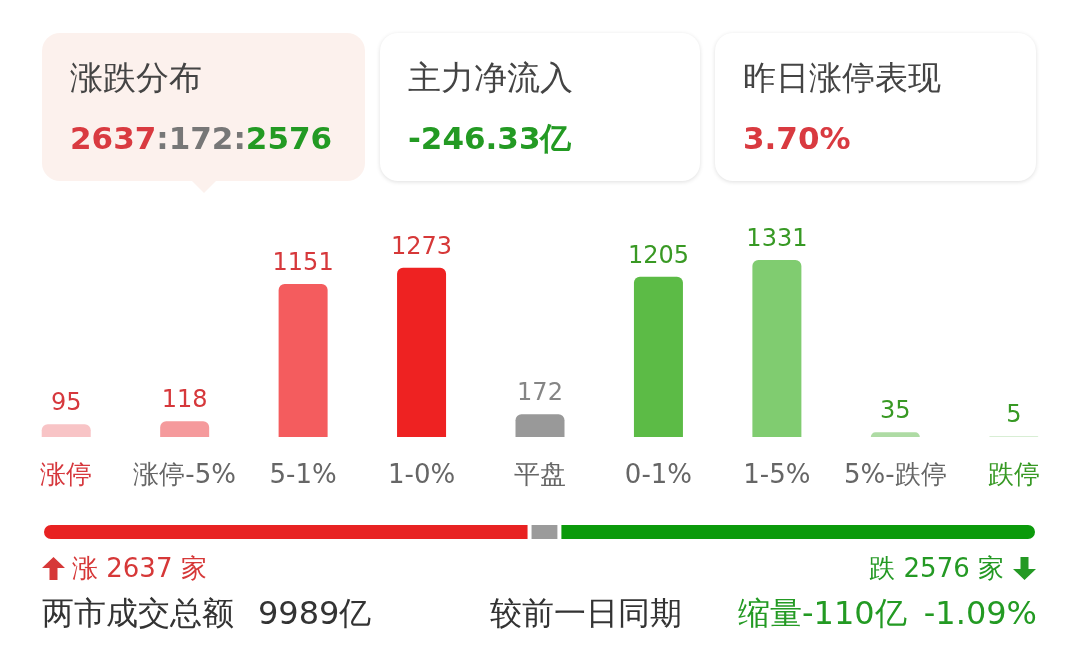  Describe the element at coordinates (303, 261) in the screenshot. I see `data-label: 1151` at that location.